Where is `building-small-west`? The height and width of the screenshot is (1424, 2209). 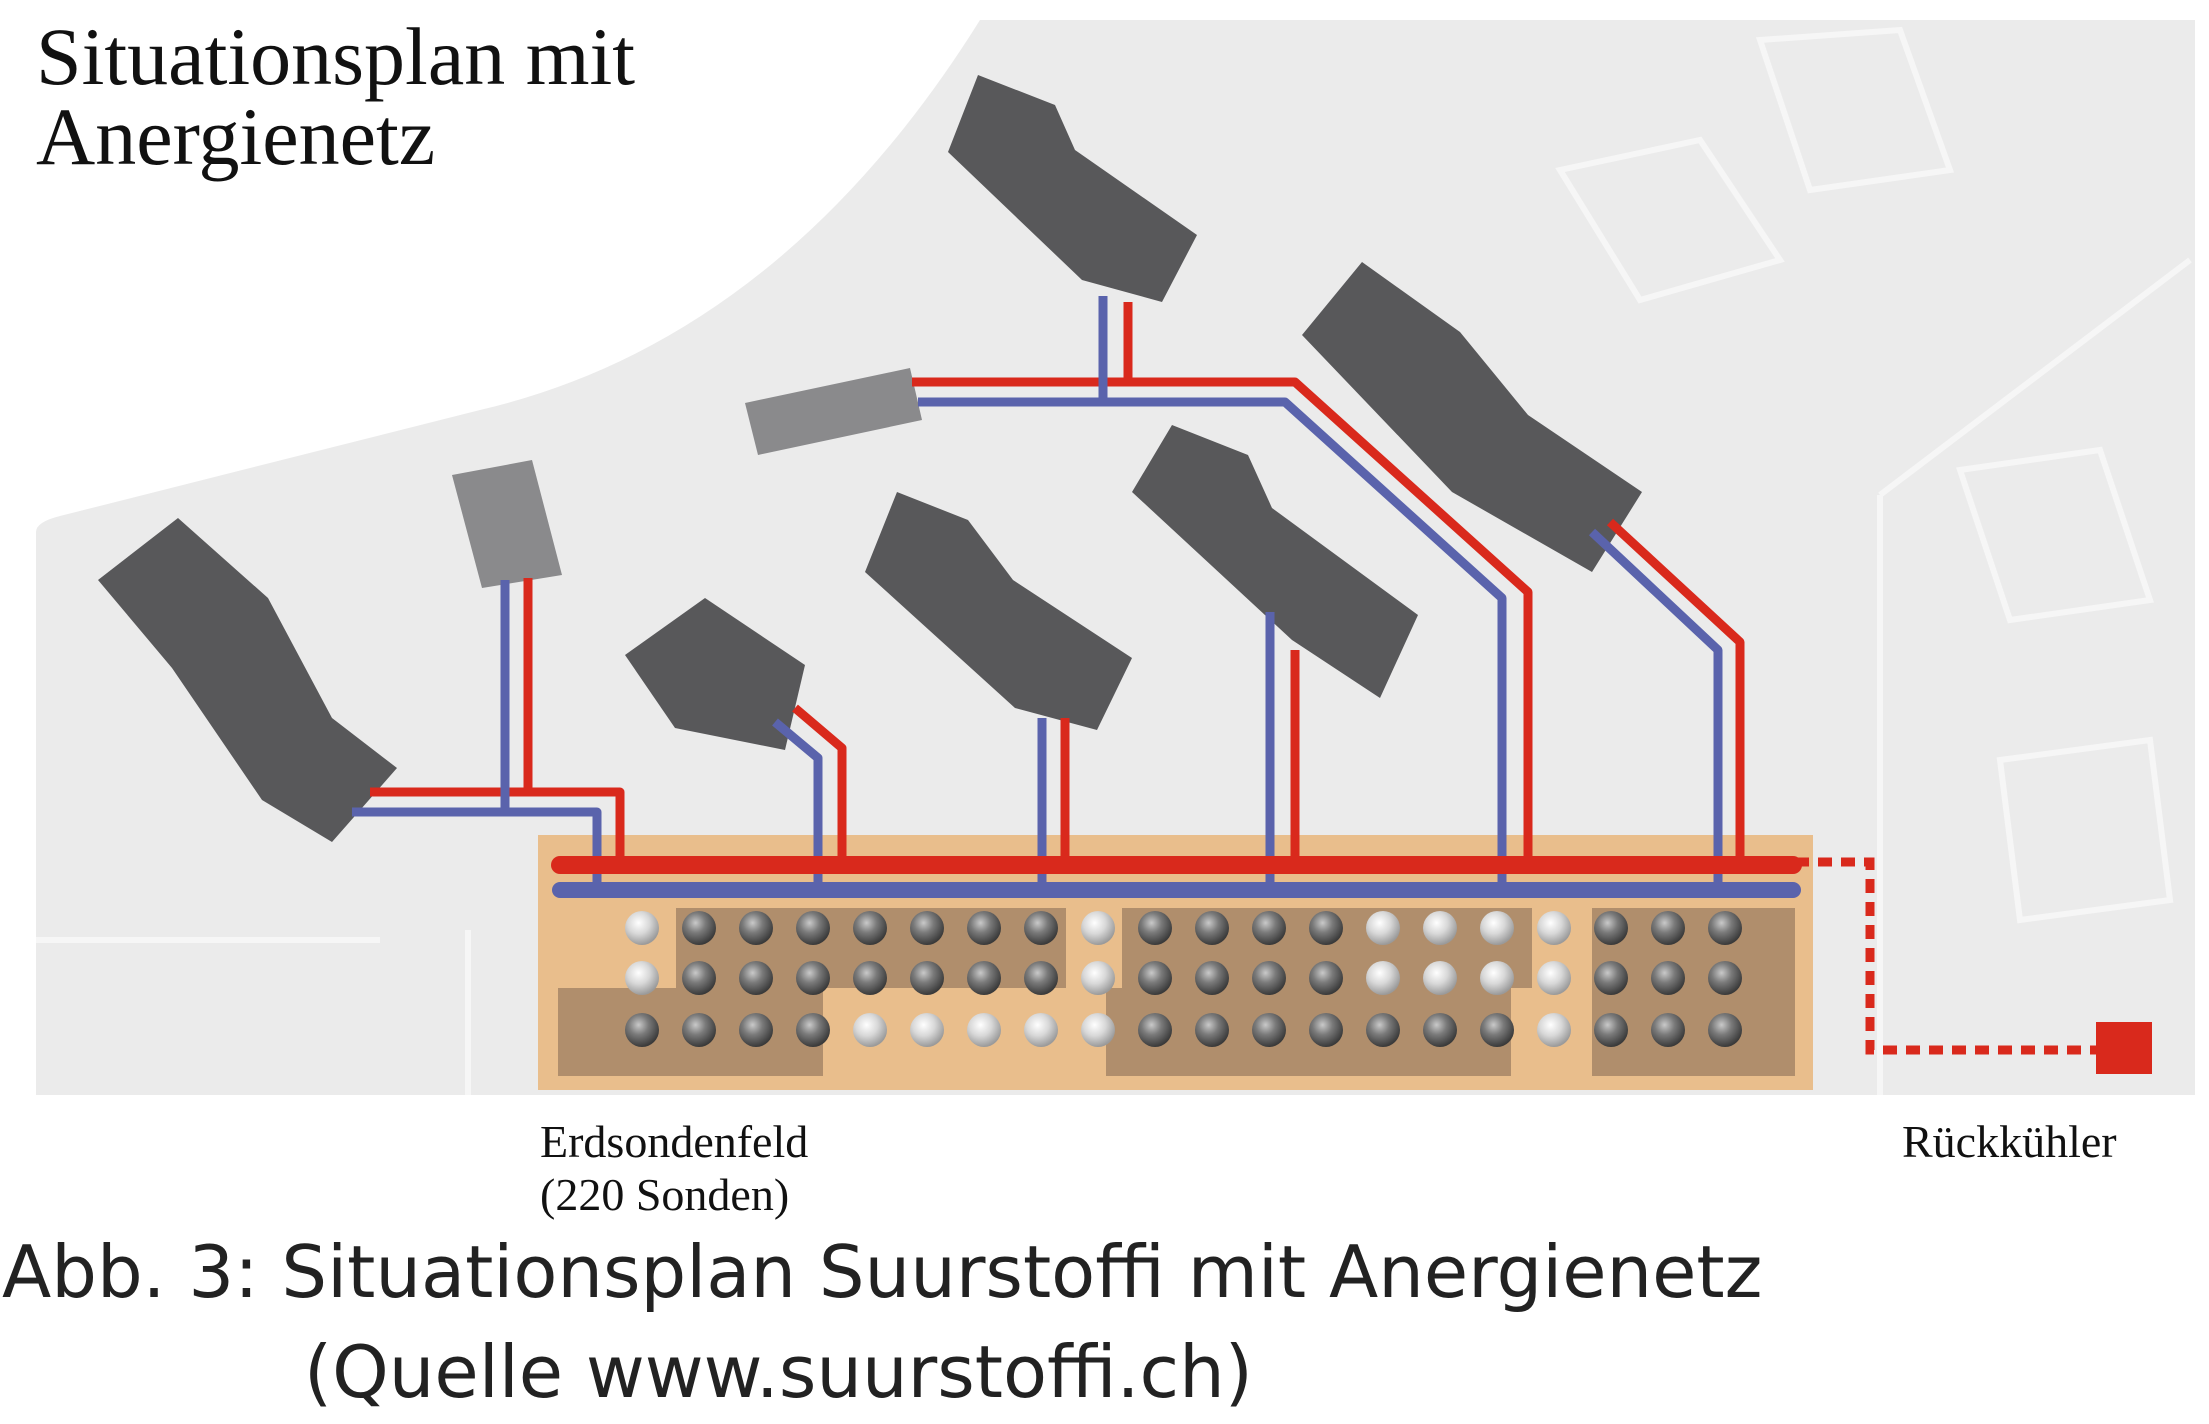 building-small-west is located at coordinates (507, 524).